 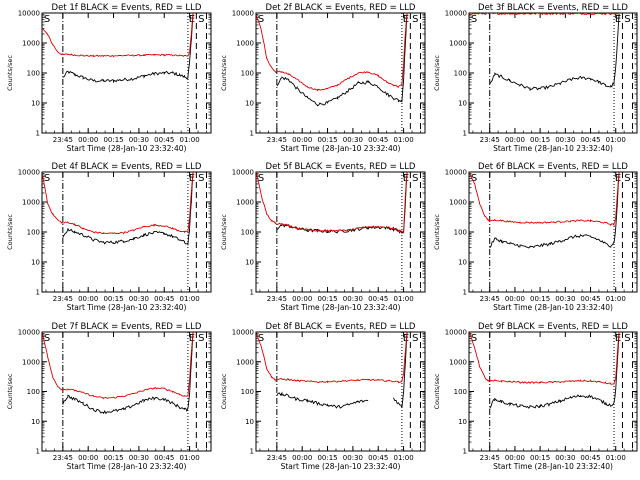 What do you see at coordinates (341, 327) in the screenshot?
I see `panel-title: Det 8f BLACK = Events, RED = LLD` at bounding box center [341, 327].